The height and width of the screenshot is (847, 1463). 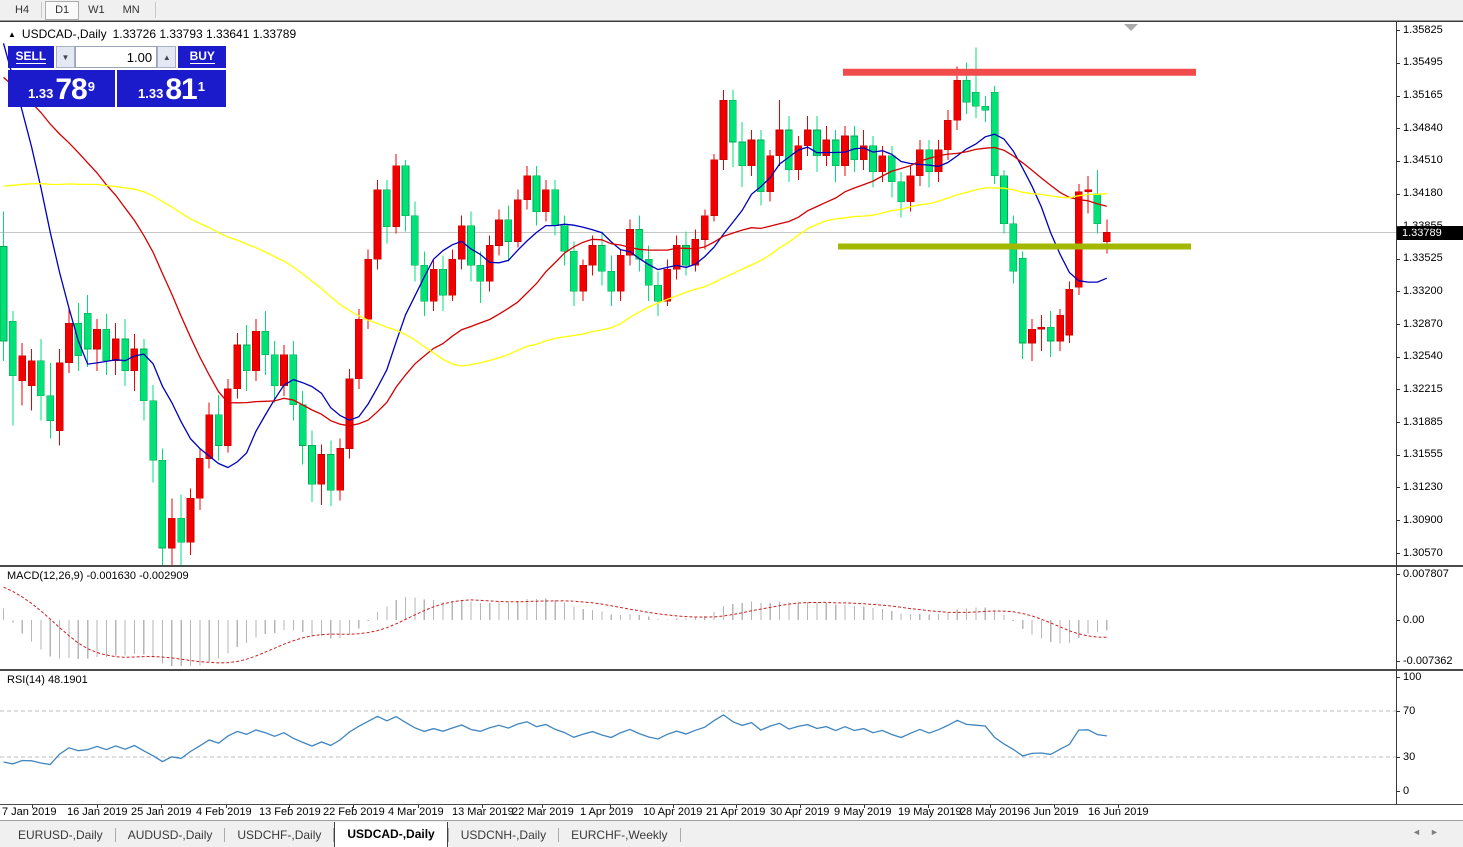 I want to click on chart-tab-eurusd: EURUSD-,Daily, so click(x=60, y=834).